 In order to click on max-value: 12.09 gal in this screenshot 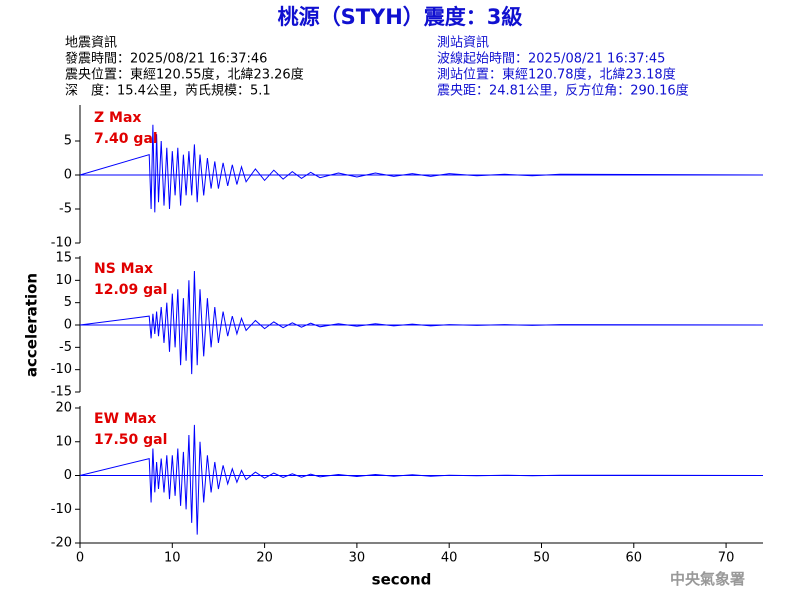, I will do `click(130, 290)`.